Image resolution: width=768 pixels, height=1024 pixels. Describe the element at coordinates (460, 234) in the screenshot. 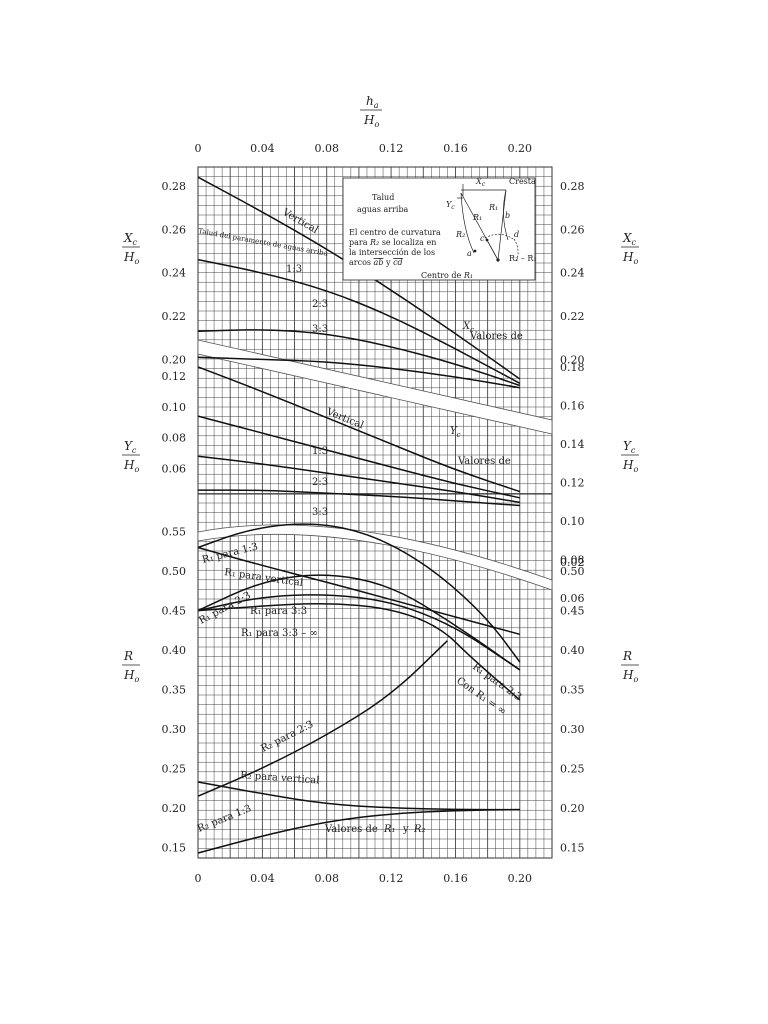

I see `svg-text: R₂` at that location.